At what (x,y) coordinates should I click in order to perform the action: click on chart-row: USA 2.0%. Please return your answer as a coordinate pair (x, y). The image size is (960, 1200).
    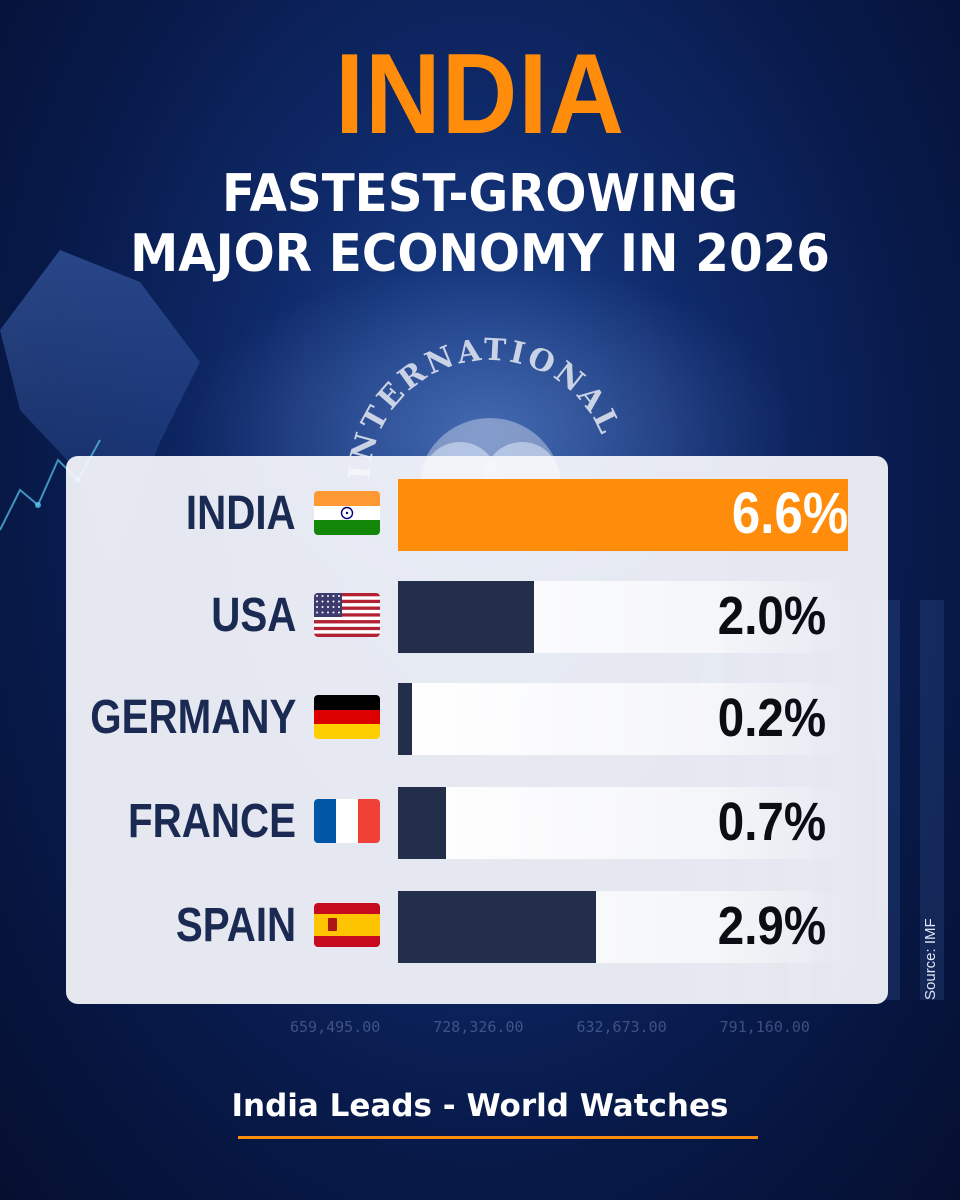
    Looking at the image, I should click on (477, 616).